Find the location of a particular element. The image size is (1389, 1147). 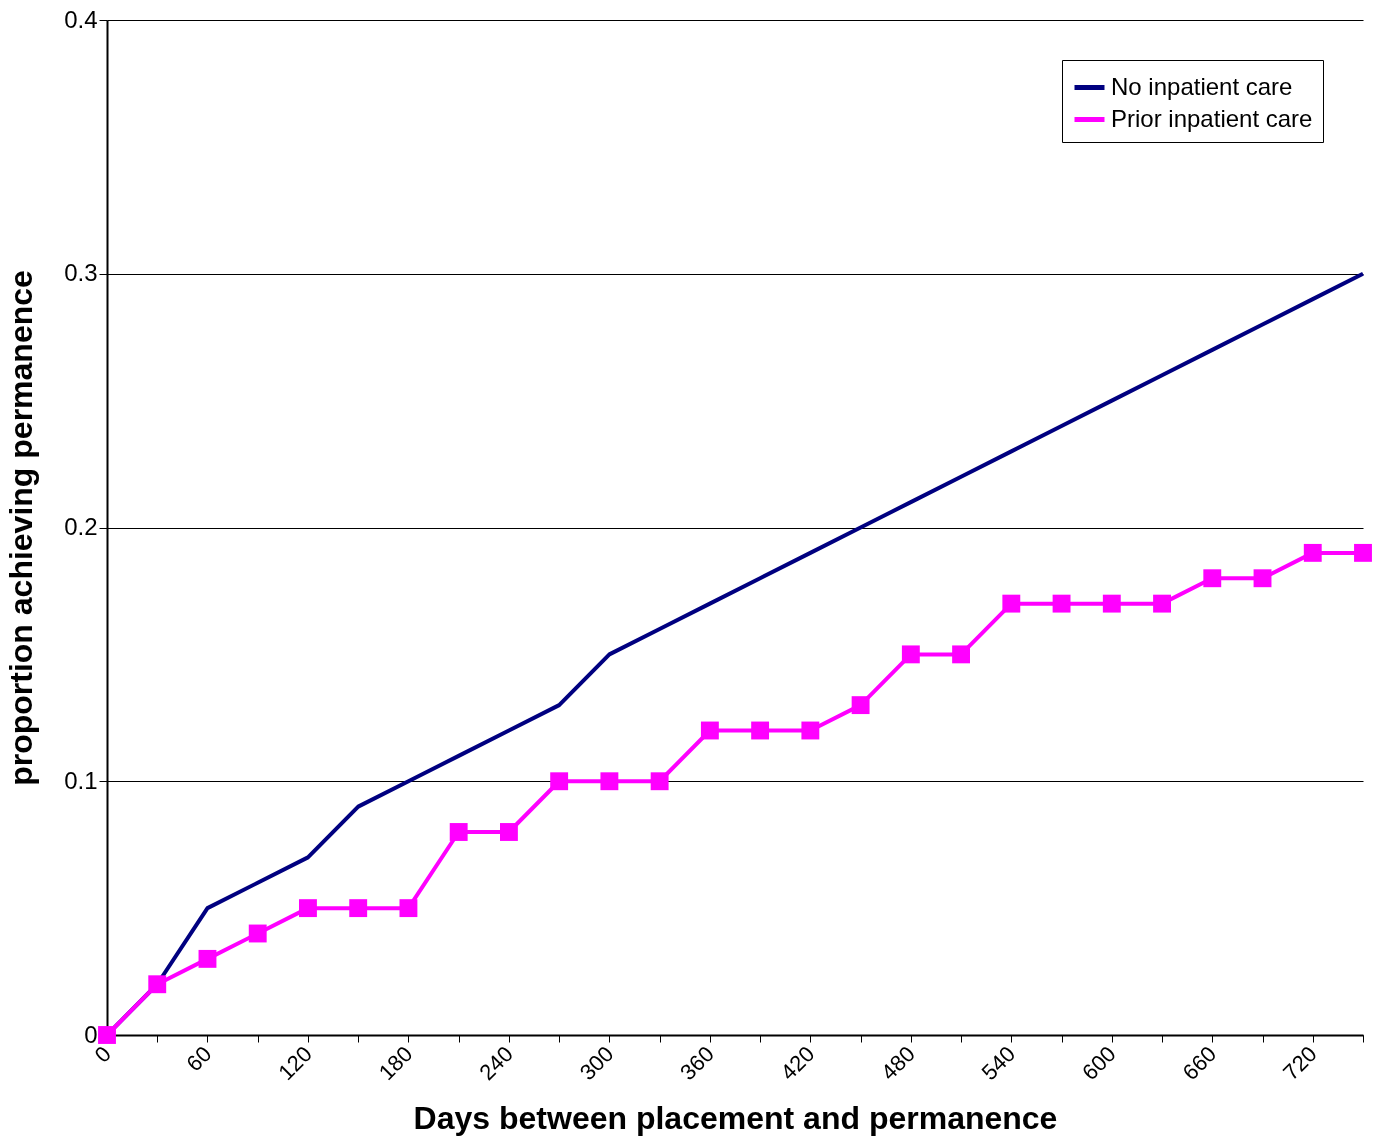

x-tick-label: 660 is located at coordinates (1199, 1063).